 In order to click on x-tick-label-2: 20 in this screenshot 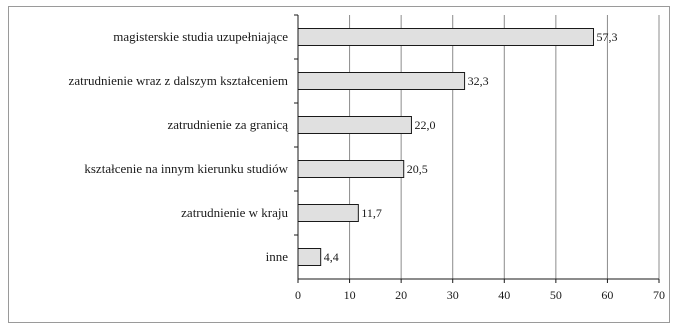, I will do `click(401, 295)`.